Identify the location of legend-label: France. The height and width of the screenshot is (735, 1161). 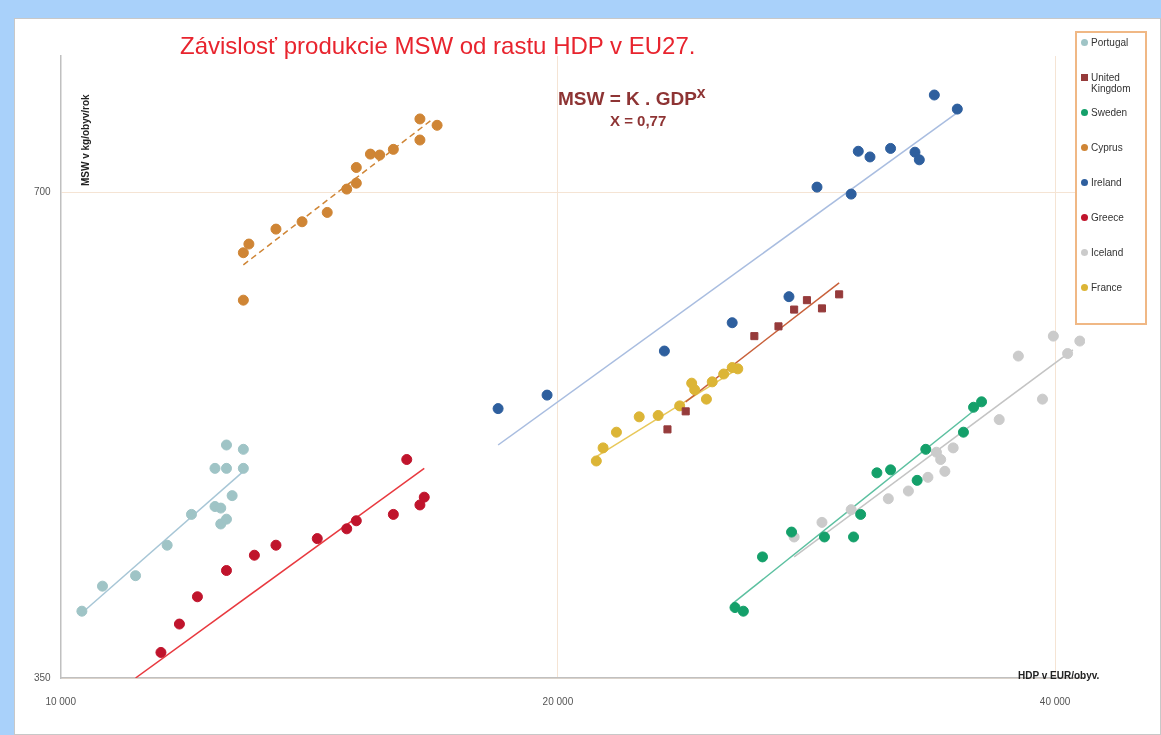
(1107, 287).